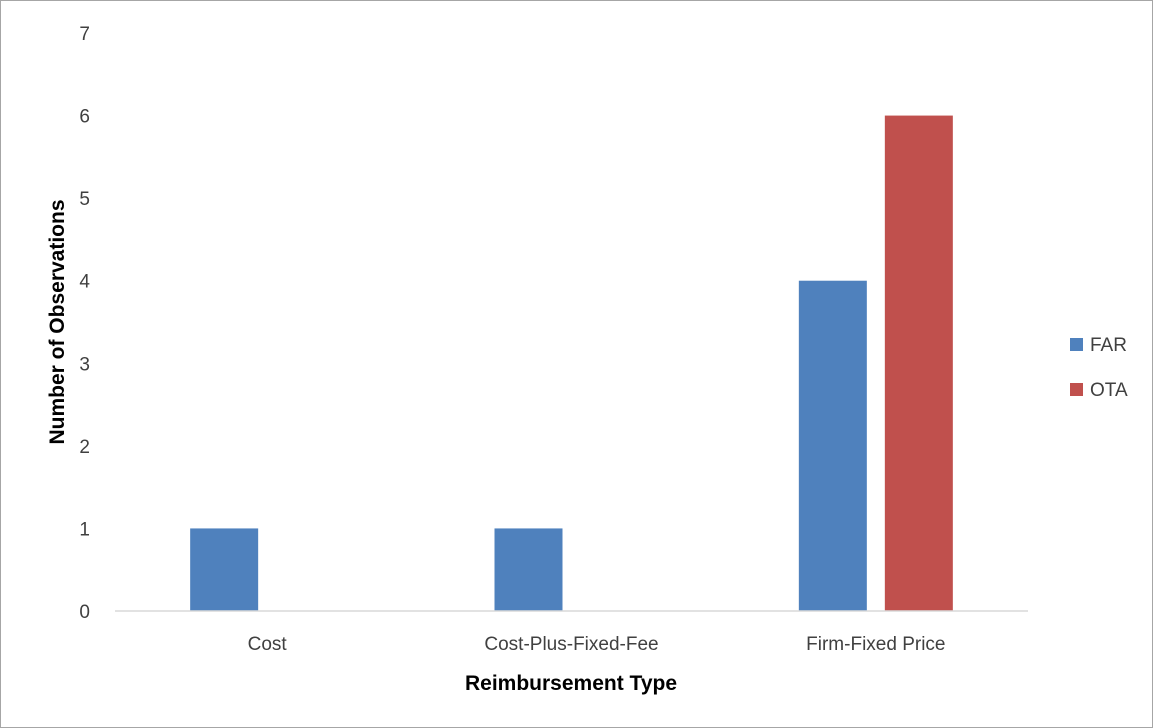 This screenshot has height=728, width=1153. Describe the element at coordinates (571, 644) in the screenshot. I see `x-category-label: Cost-Plus-Fixed-Fee` at that location.